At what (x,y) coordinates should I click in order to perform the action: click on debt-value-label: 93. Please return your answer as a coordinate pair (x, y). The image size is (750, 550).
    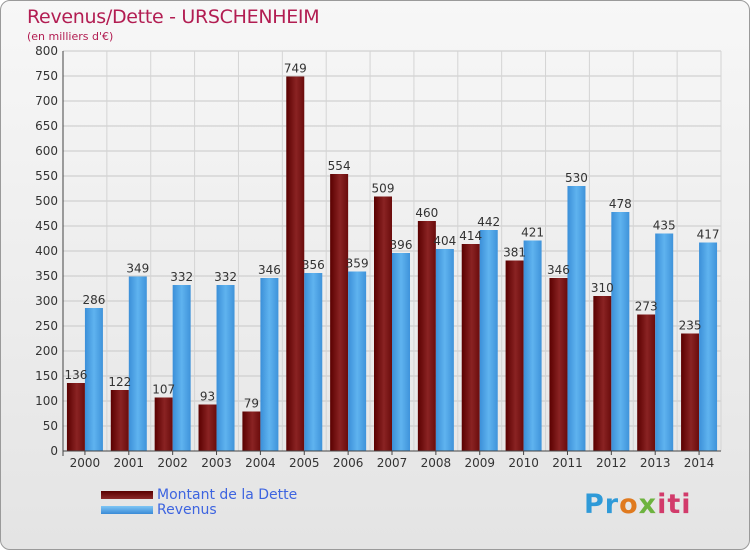
    Looking at the image, I should click on (207, 397).